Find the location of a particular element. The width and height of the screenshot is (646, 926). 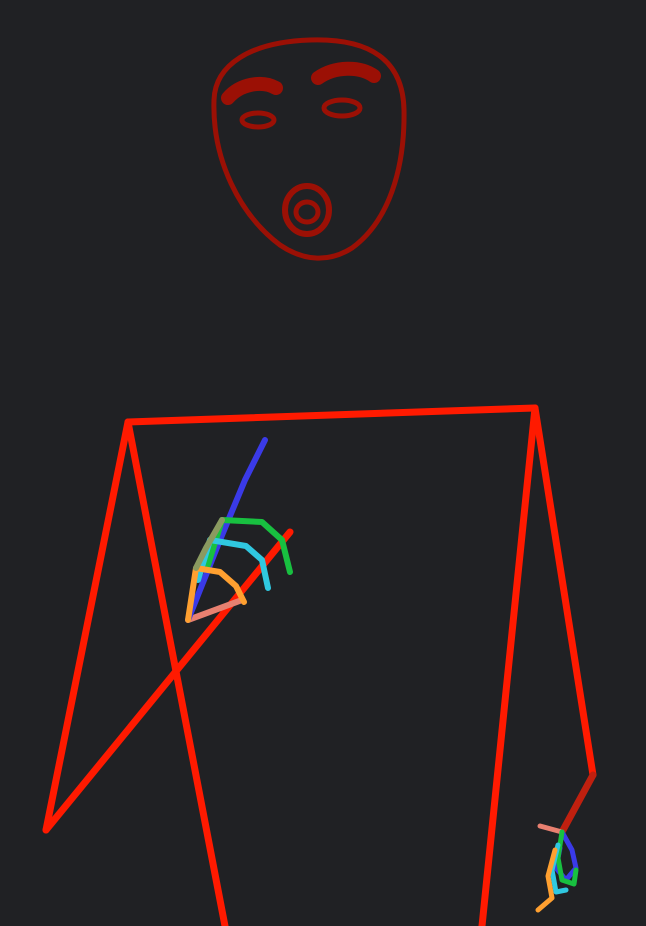

right-hand is located at coordinates (557, 868).